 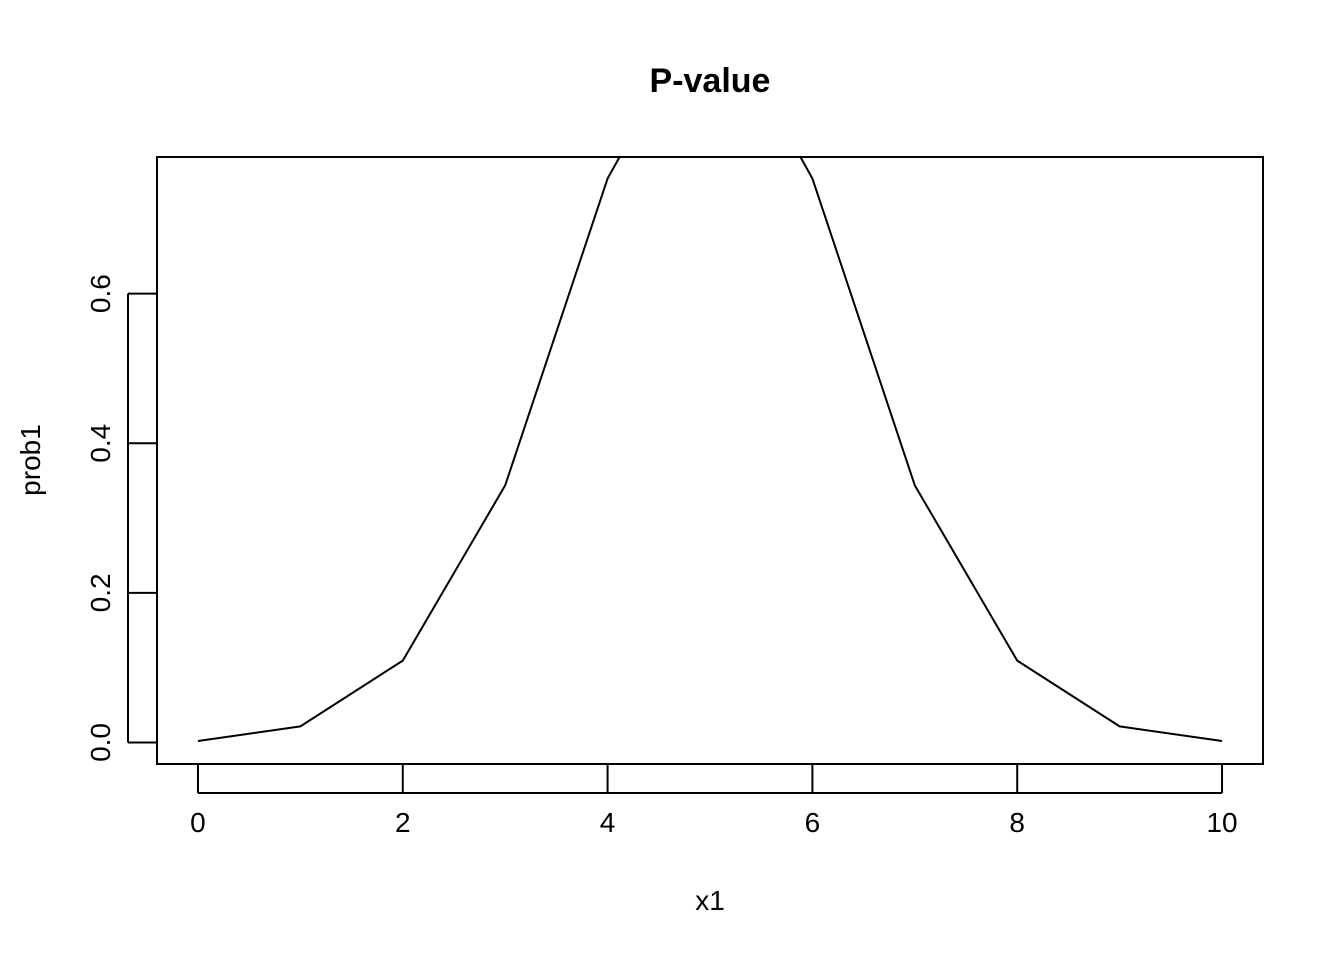 I want to click on y-axis: 0.0 0.2 0.4 0.6, so click(x=120, y=518).